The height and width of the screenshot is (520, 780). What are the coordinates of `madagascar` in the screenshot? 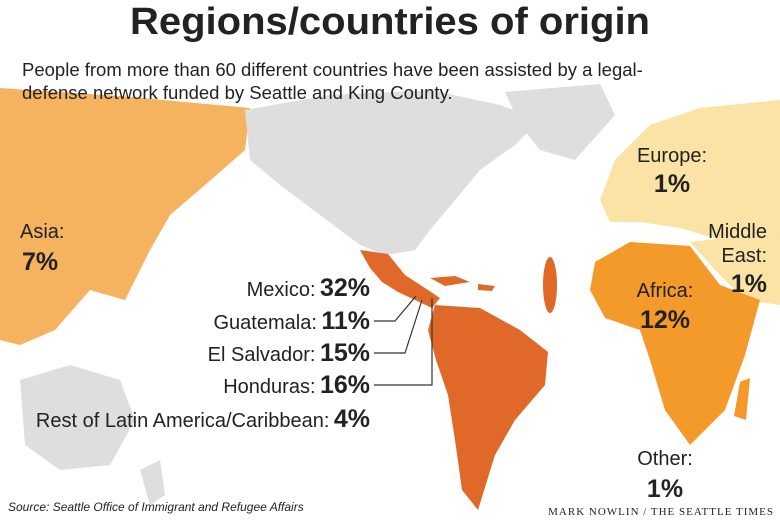 It's located at (742, 399).